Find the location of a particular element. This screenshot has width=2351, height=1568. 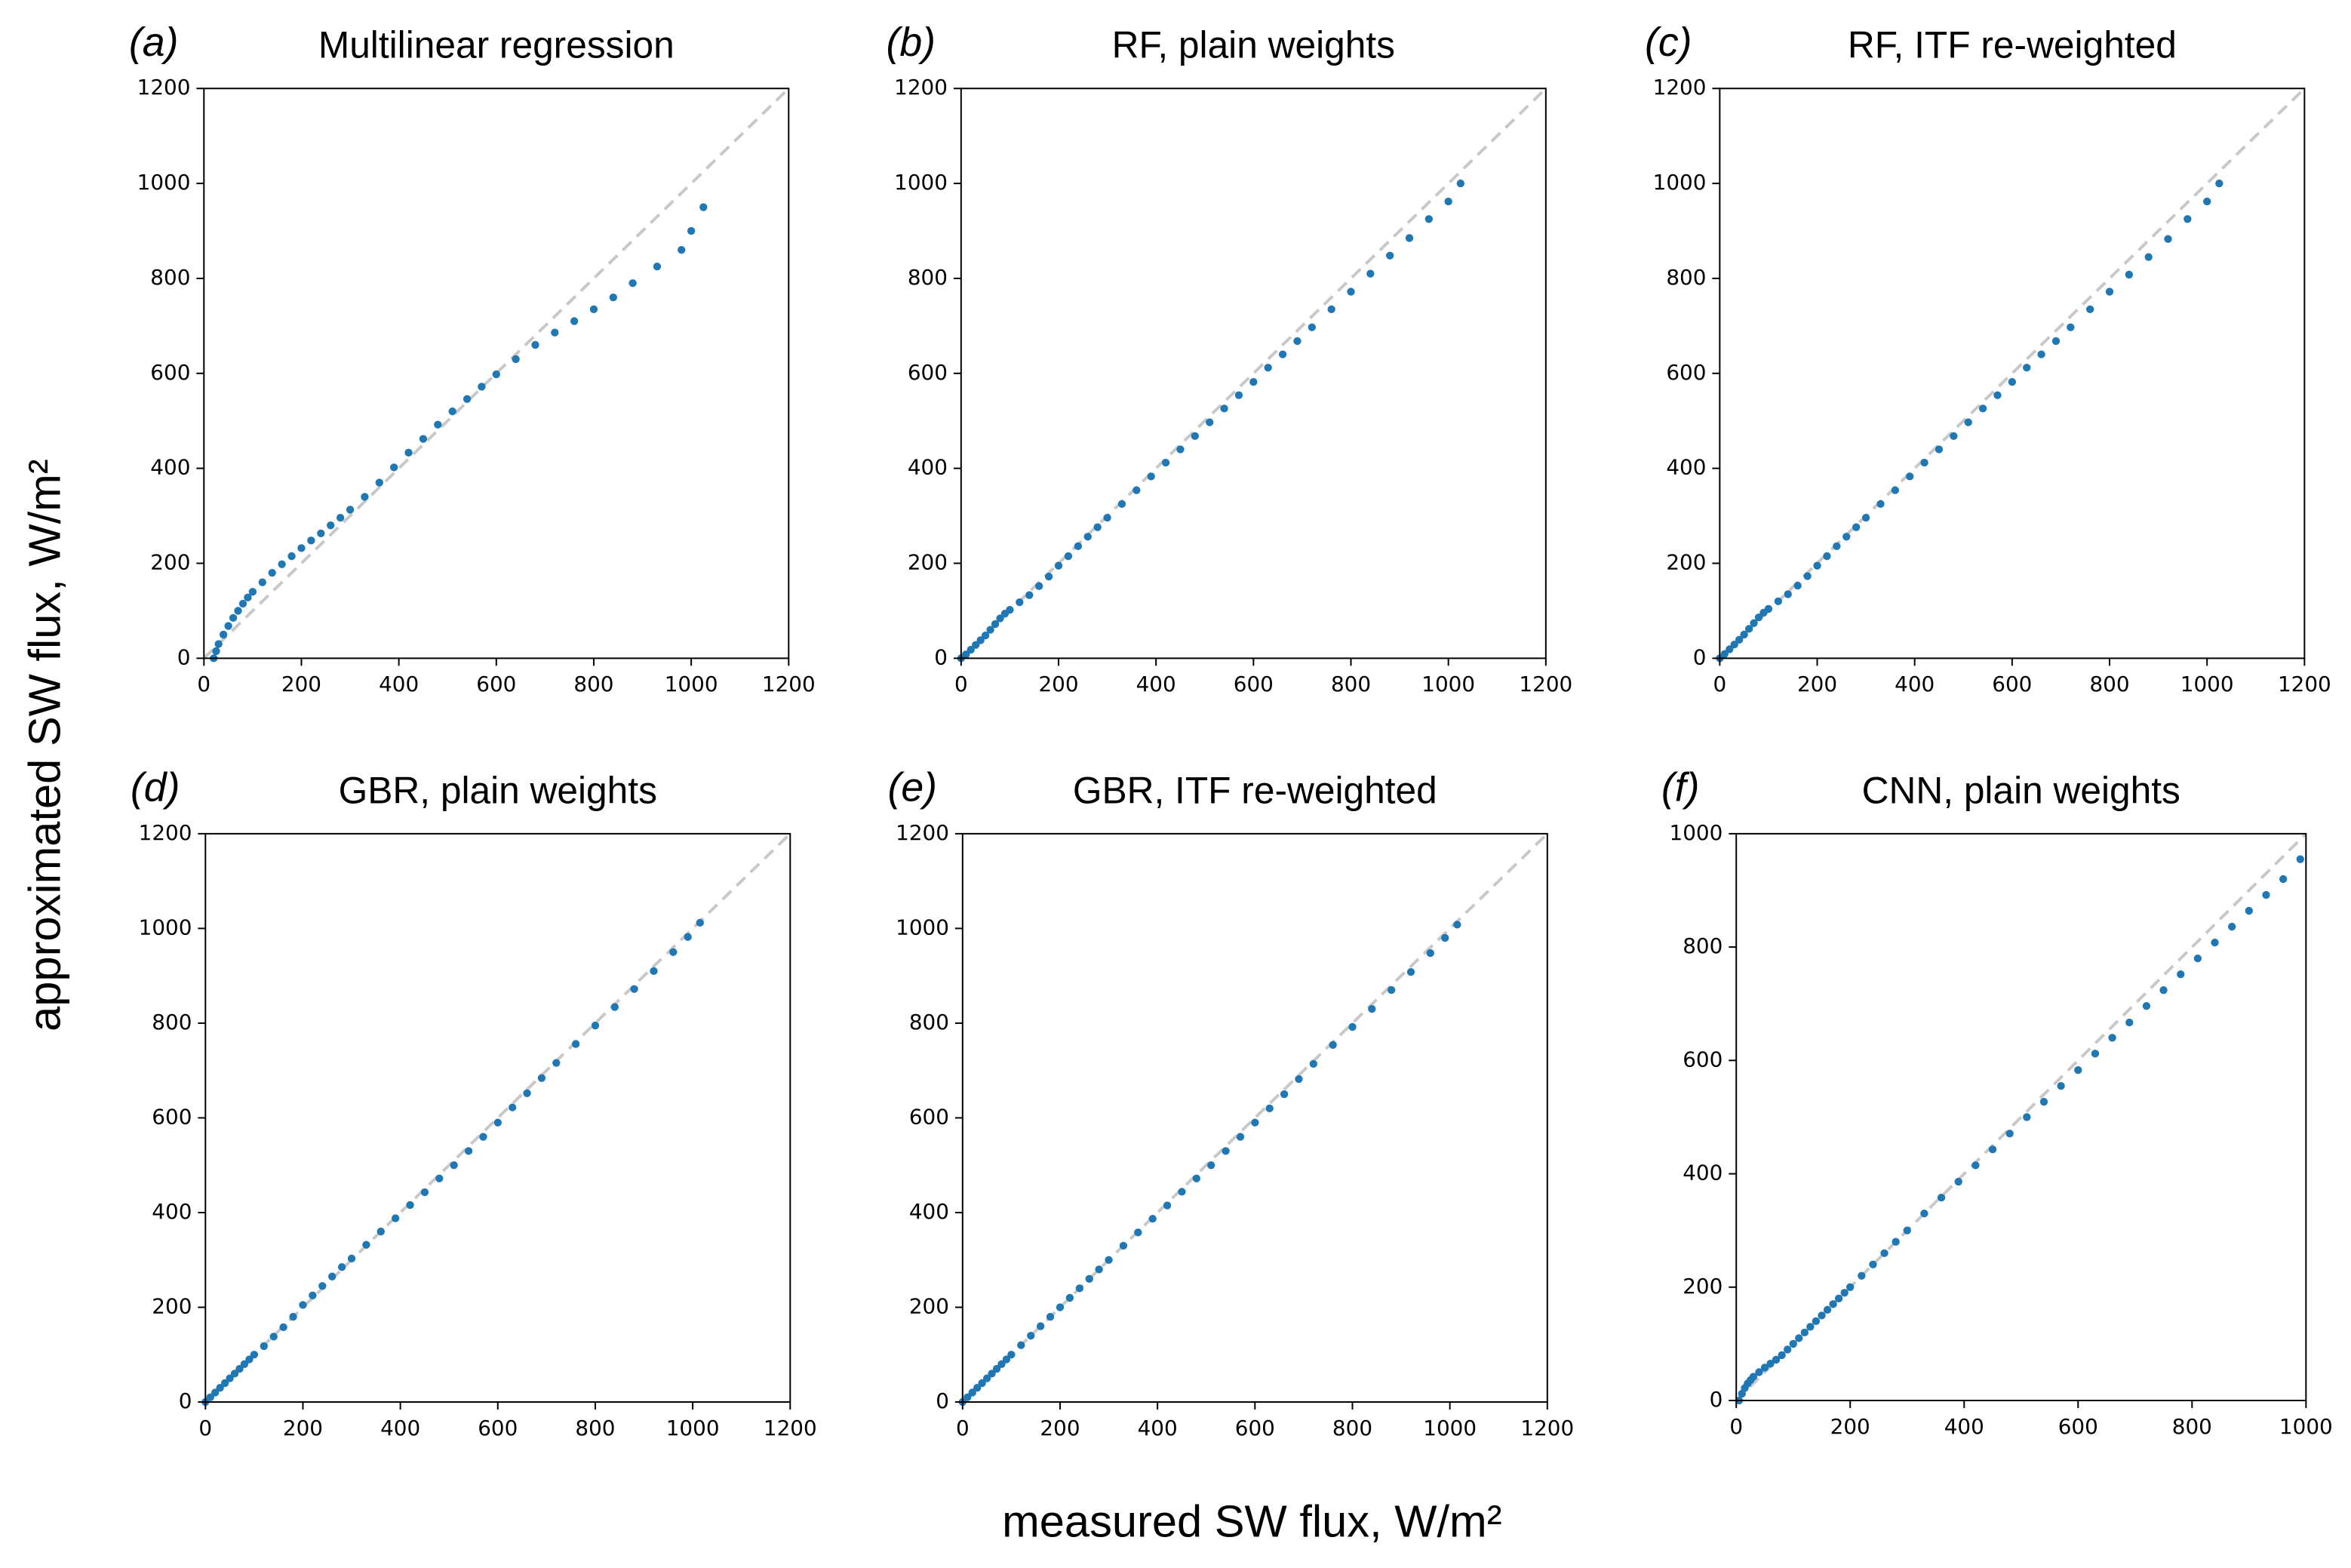

panel-title: GBR, ITF re-weighted is located at coordinates (1255, 790).